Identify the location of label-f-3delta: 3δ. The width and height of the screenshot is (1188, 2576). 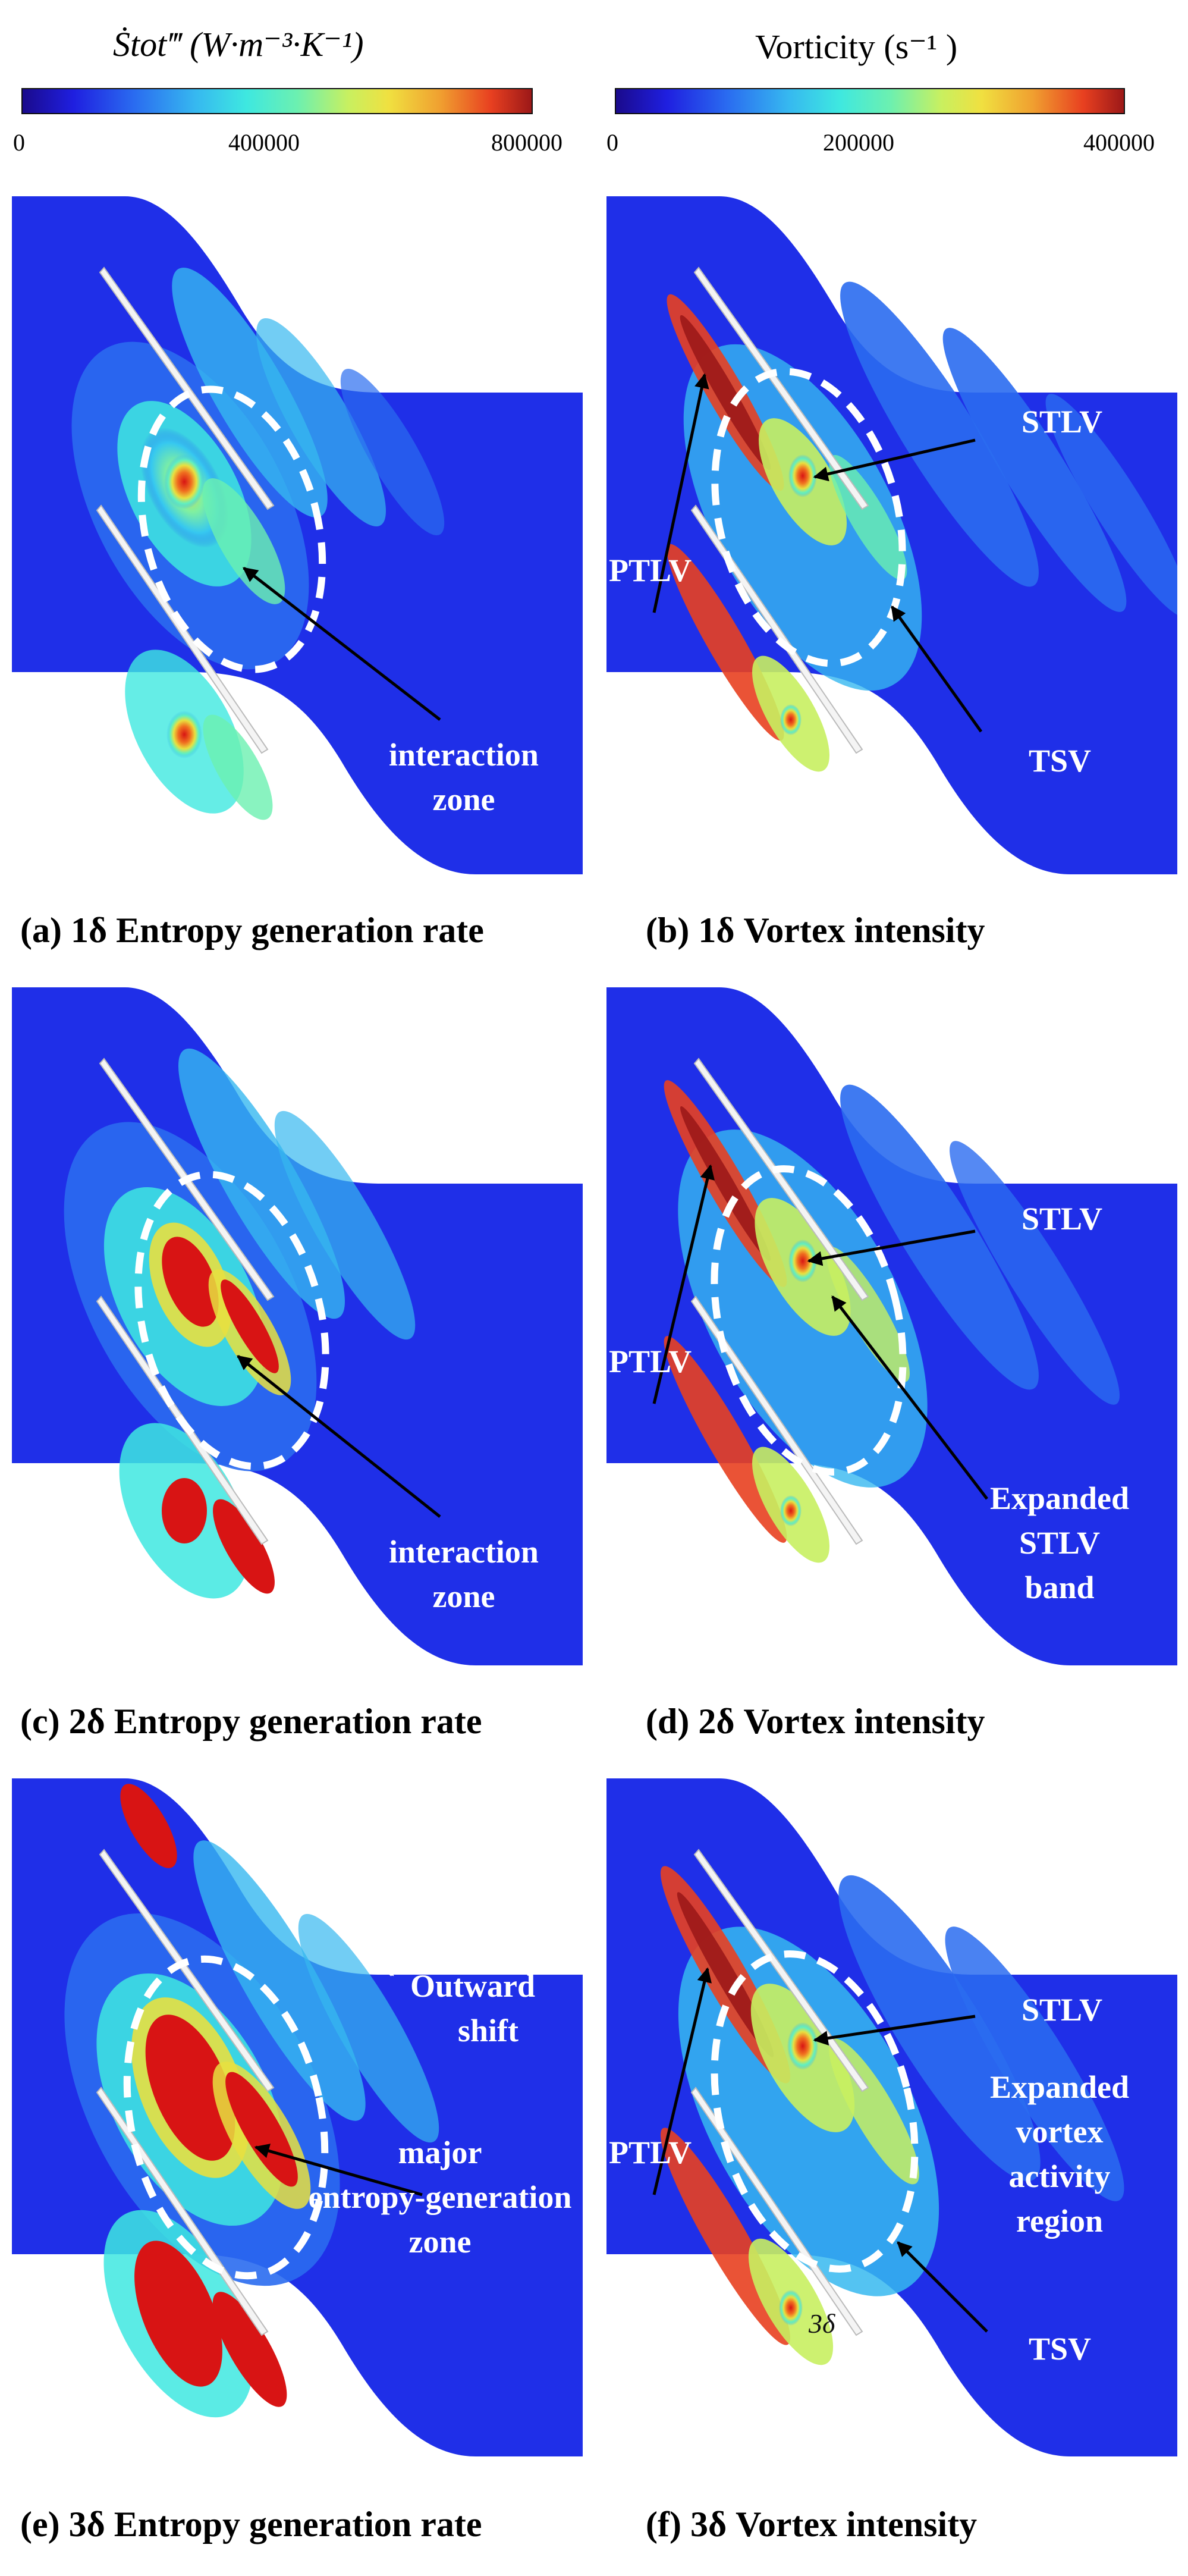
(822, 2323).